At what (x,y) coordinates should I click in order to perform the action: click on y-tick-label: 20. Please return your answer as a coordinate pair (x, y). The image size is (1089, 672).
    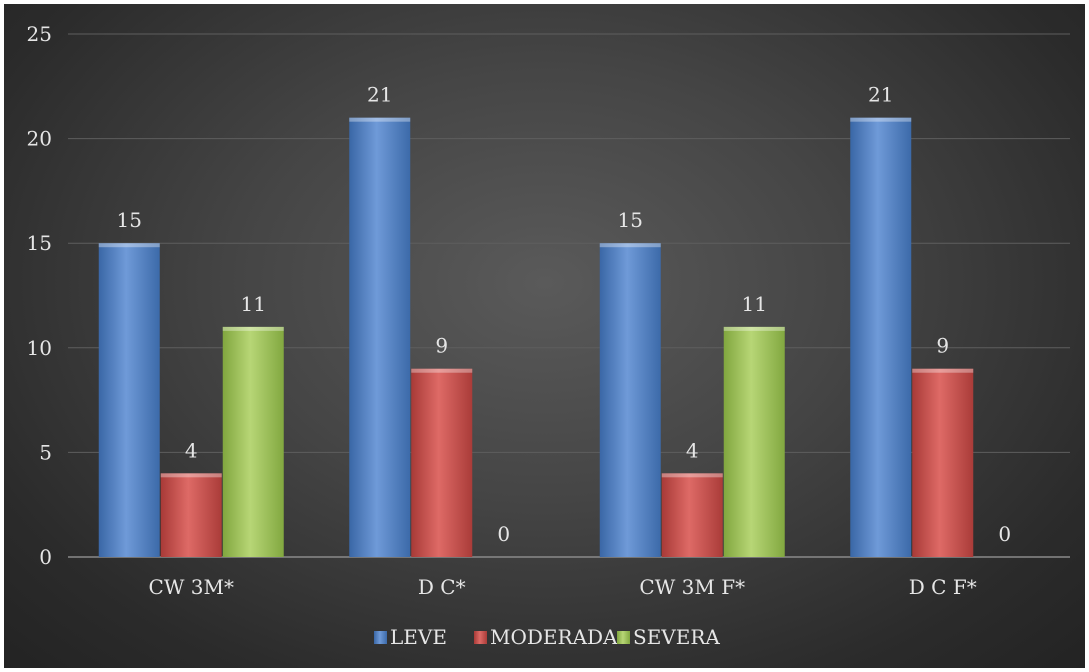
    Looking at the image, I should click on (39, 139).